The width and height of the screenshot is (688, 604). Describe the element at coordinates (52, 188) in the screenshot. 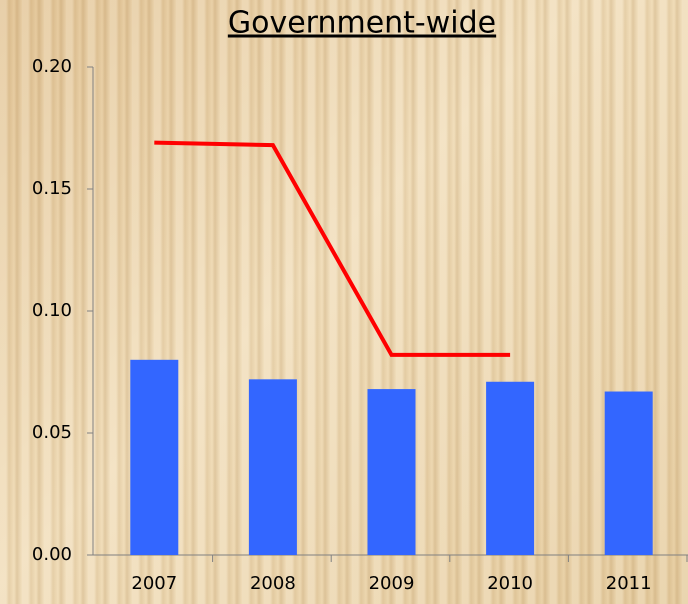

I see `y-tick-label: 0.15` at that location.